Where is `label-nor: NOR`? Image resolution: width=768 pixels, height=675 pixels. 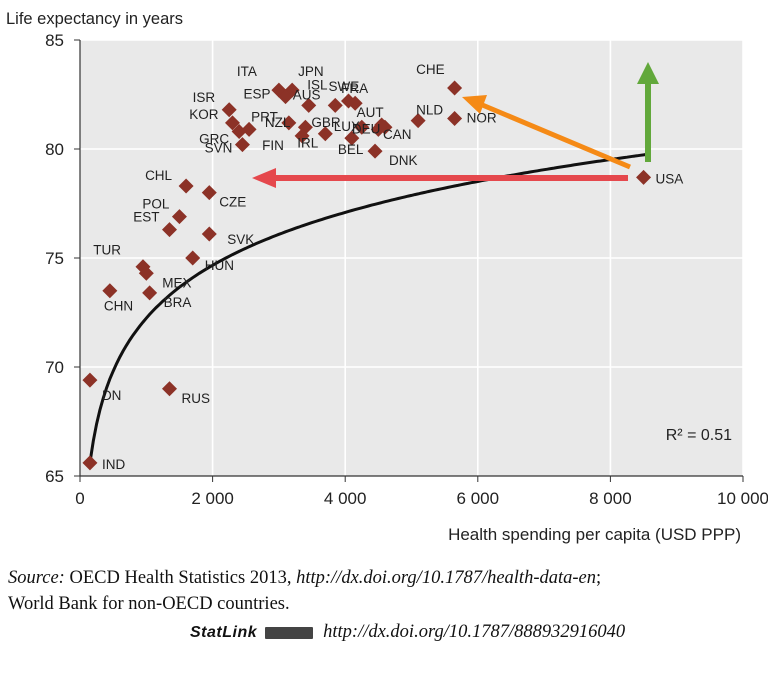 label-nor: NOR is located at coordinates (482, 117).